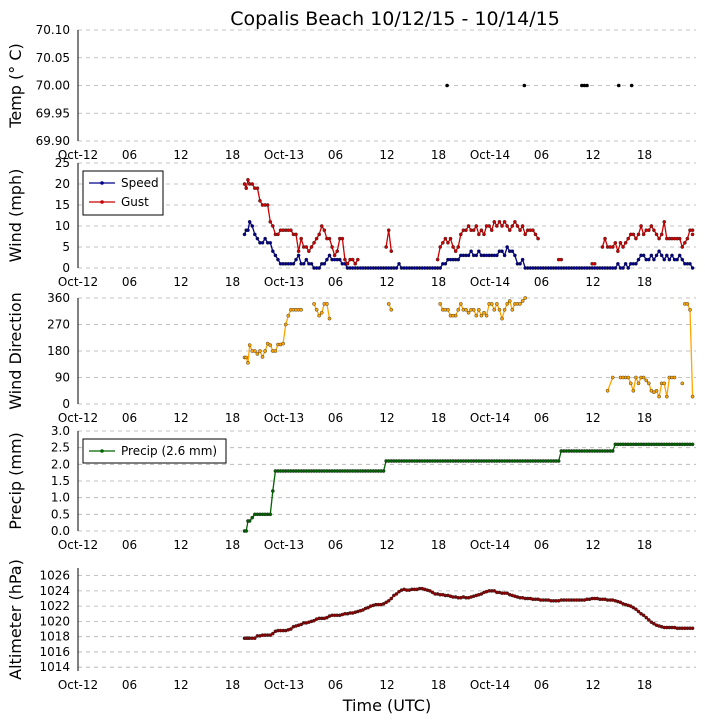 This screenshot has width=705, height=725. I want to click on y-tick-label: 10, so click(62, 226).